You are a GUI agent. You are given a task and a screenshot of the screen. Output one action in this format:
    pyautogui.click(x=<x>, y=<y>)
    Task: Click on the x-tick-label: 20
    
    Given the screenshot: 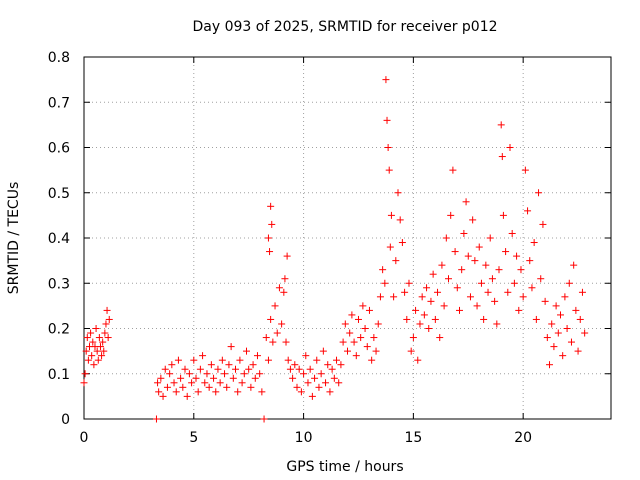 What is the action you would take?
    pyautogui.click(x=523, y=438)
    